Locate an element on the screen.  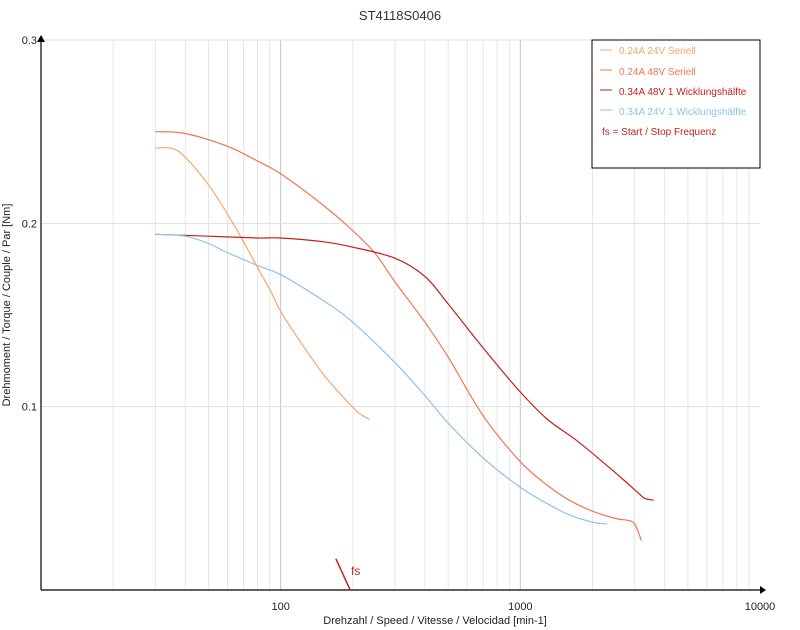
legend-entry: 0.24A 24V Seriell is located at coordinates (657, 51).